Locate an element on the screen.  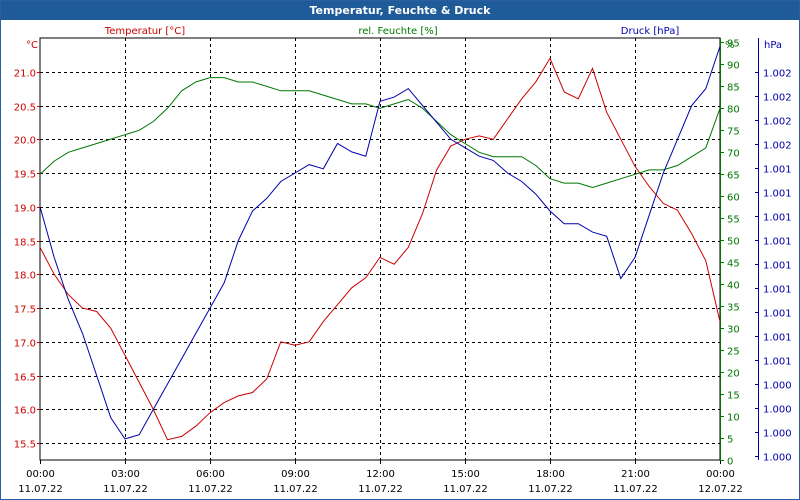
humidity-tick-label: 80 is located at coordinates (733, 110).